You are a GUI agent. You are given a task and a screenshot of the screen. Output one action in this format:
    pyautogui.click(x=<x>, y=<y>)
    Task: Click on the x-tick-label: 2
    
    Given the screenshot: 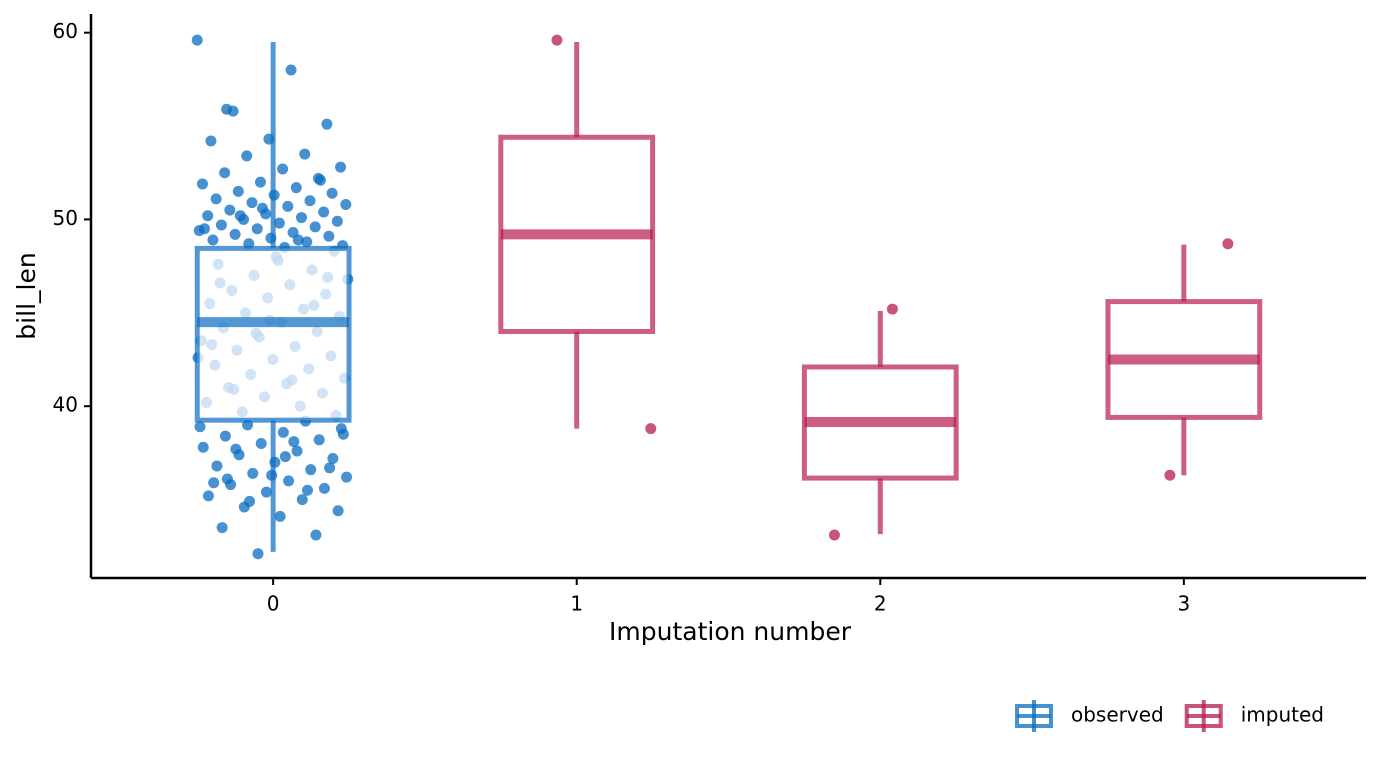 What is the action you would take?
    pyautogui.click(x=880, y=604)
    